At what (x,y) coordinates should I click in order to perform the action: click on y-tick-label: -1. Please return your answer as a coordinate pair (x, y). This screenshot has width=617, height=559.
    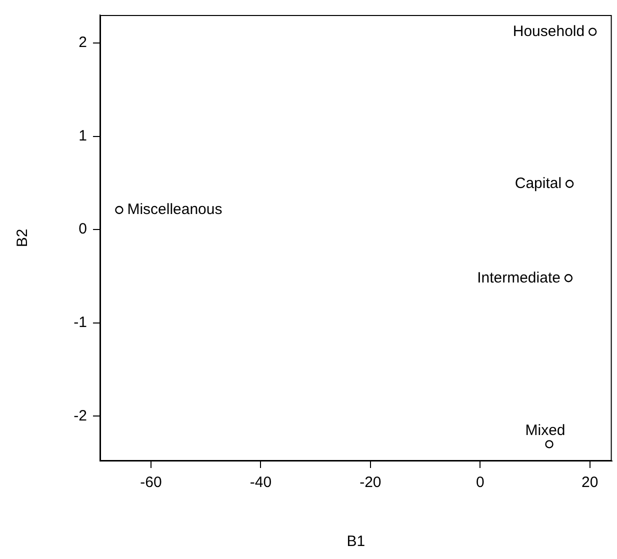
    Looking at the image, I should click on (80, 323).